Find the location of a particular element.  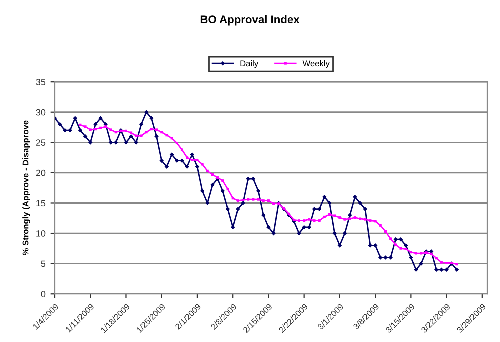

y-axis-title: % Strongly (Approve - Disapprove is located at coordinates (26, 188).